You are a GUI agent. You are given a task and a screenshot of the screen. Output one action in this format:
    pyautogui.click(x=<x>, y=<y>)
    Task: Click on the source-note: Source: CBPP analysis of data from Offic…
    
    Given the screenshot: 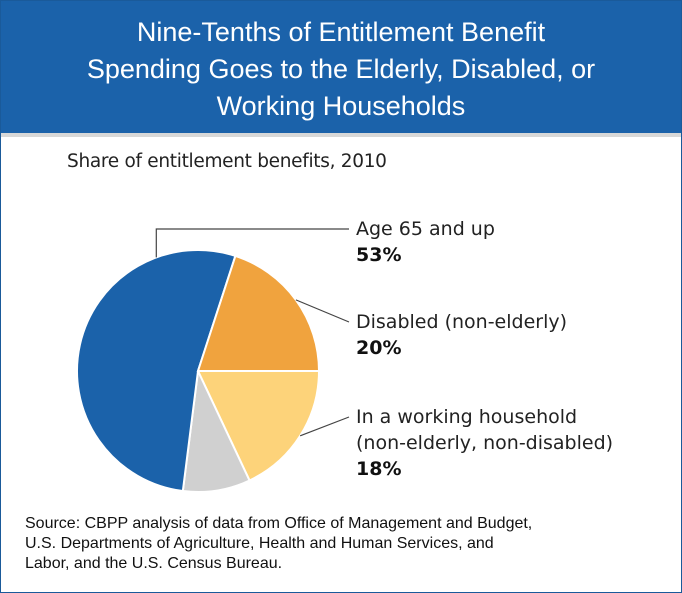 What is the action you would take?
    pyautogui.click(x=350, y=544)
    